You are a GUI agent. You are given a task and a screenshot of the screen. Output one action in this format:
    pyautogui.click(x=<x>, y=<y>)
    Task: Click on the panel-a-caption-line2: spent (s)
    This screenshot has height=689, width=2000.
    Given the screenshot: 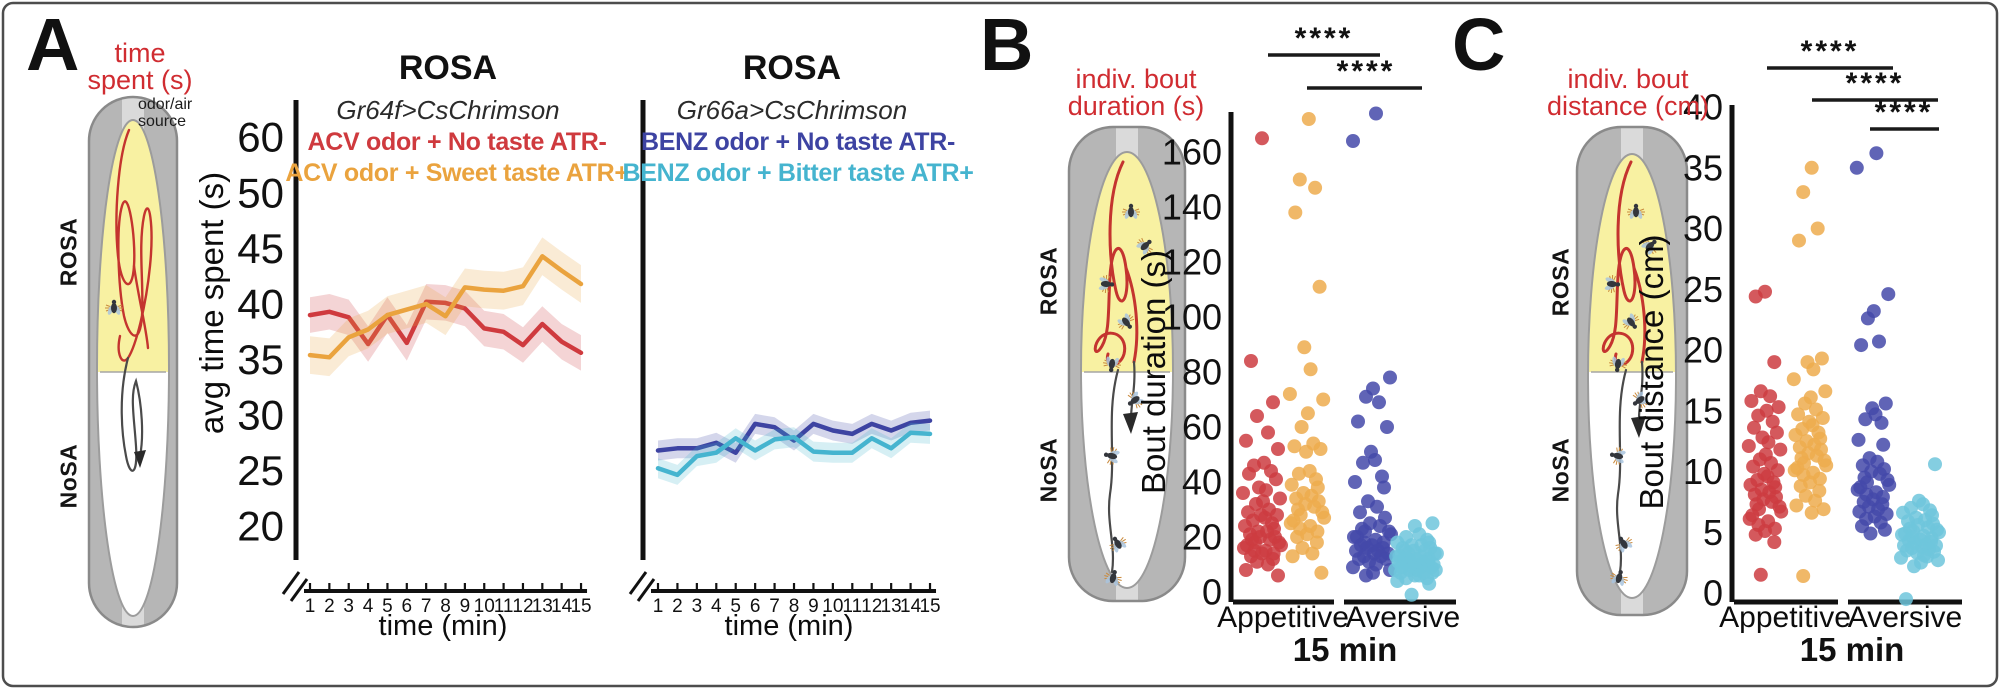 What is the action you would take?
    pyautogui.click(x=140, y=80)
    